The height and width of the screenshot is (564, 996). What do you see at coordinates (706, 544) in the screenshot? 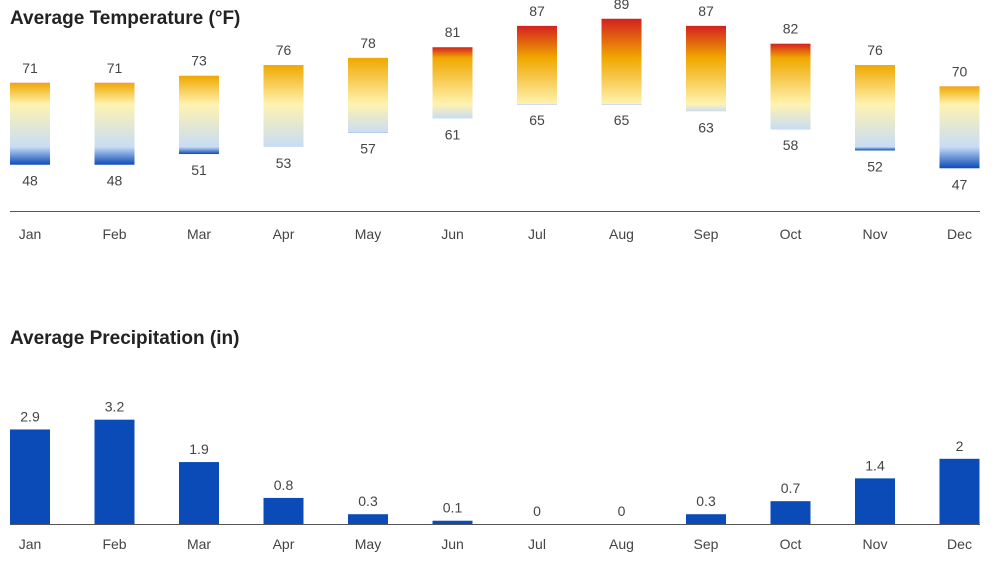
I see `precipitation-month-tick: Sep` at bounding box center [706, 544].